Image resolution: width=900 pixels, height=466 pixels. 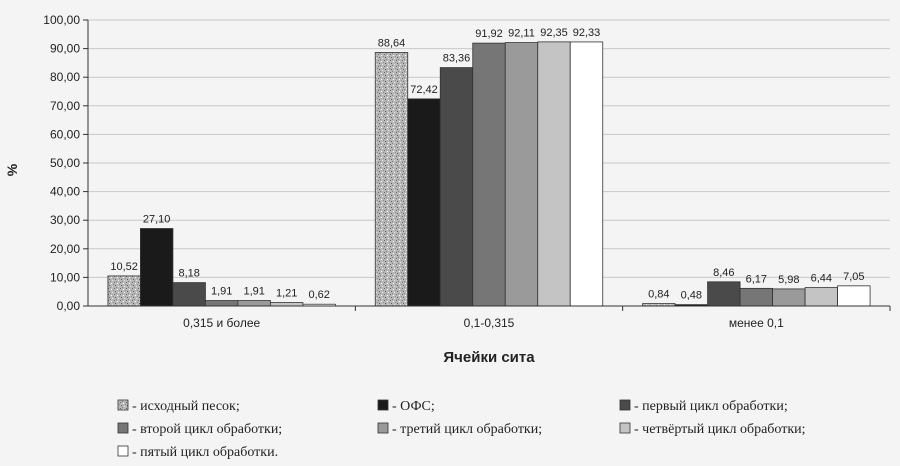 What do you see at coordinates (221, 323) in the screenshot?
I see `x-tick-label: 0,315 и более` at bounding box center [221, 323].